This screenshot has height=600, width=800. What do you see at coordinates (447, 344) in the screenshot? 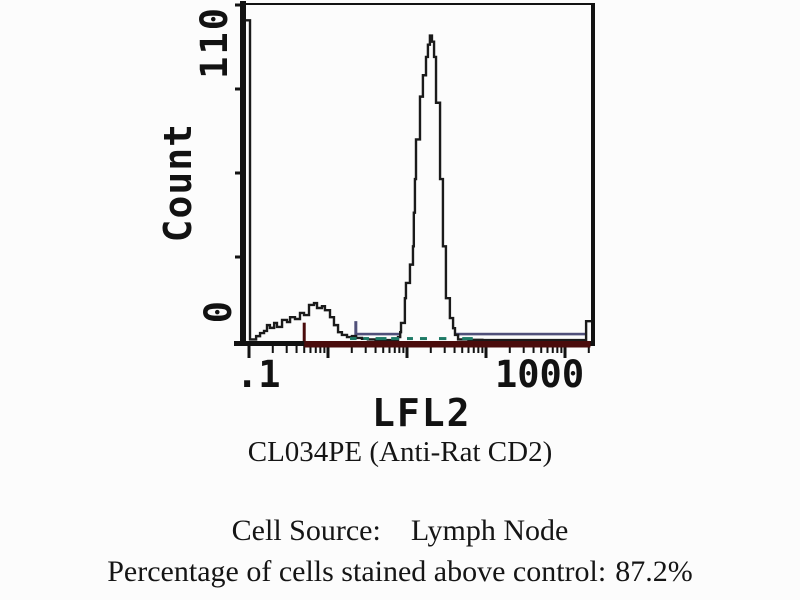
I see `baseline-bar-dark-red` at bounding box center [447, 344].